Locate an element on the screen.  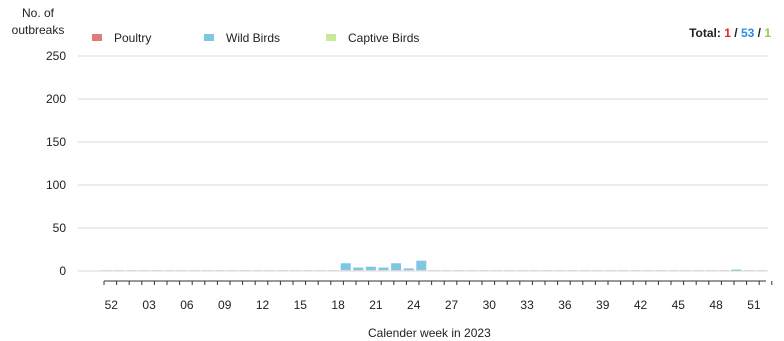
x-tick-label: 36 is located at coordinates (565, 305).